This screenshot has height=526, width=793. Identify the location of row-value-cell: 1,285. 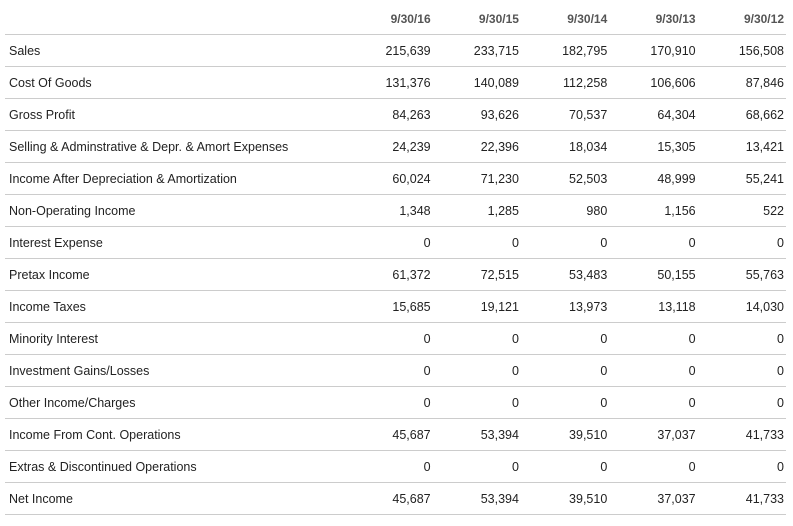
(476, 210).